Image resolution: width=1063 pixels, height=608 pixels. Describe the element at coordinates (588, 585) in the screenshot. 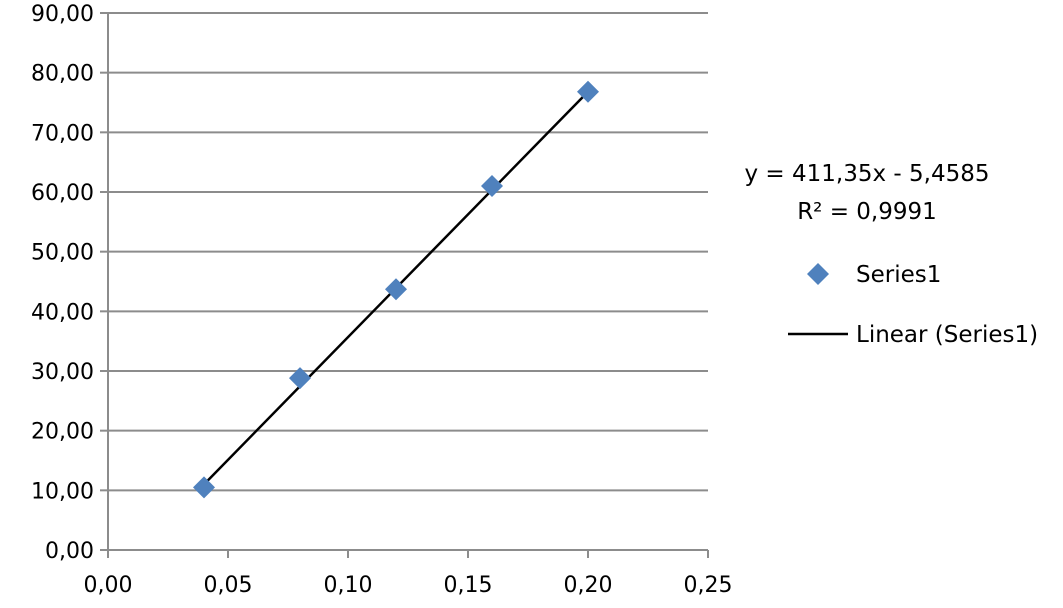

I see `x-tick-label: 0,20` at that location.